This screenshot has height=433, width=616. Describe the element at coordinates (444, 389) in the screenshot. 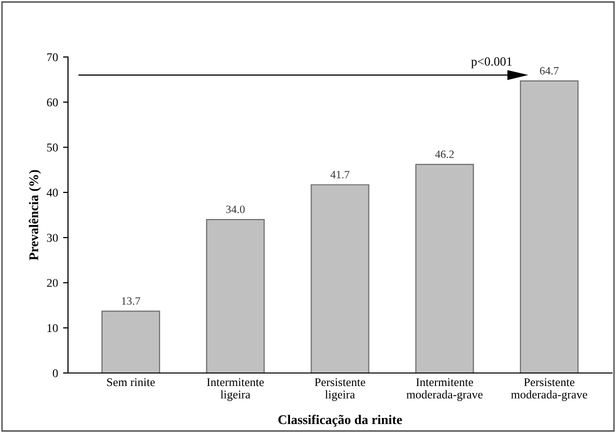

I see `x-tick-label: Intermitente moderada-grave` at that location.